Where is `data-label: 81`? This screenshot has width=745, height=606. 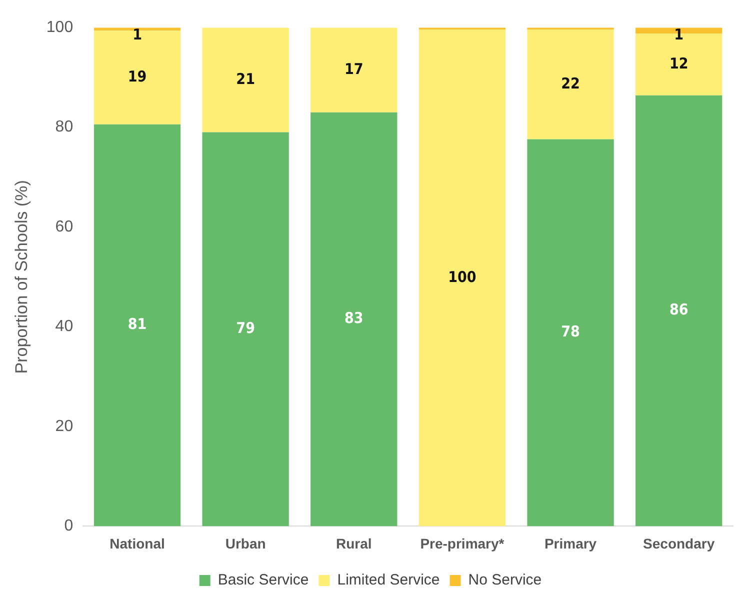
data-label: 81 is located at coordinates (137, 324).